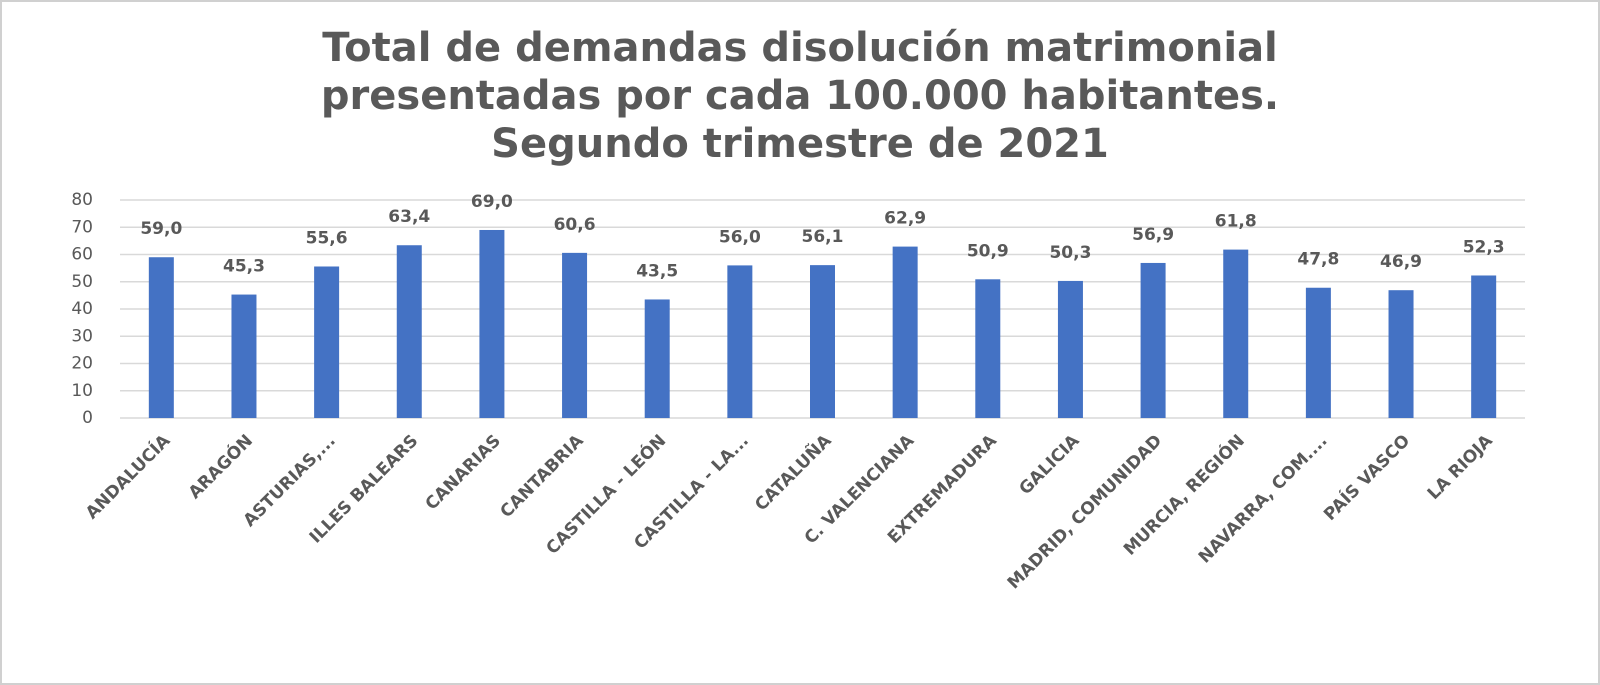 Image resolution: width=1600 pixels, height=685 pixels. What do you see at coordinates (161, 229) in the screenshot?
I see `value-label: 59,0` at bounding box center [161, 229].